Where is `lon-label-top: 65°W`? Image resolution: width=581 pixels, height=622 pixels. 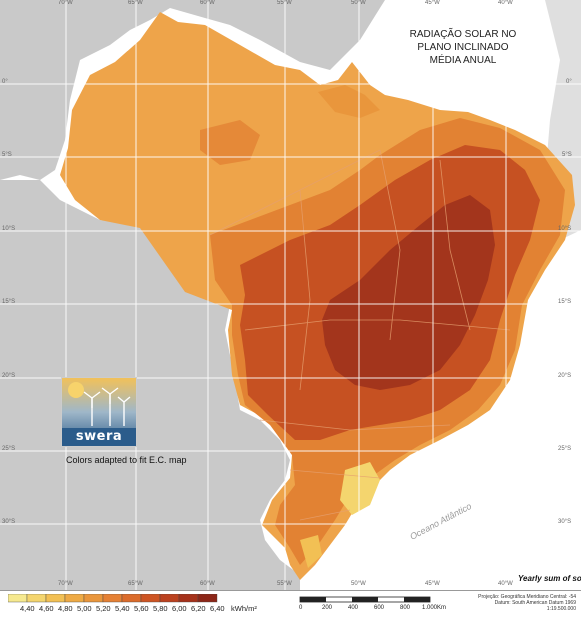
lon-label-top: 65°W is located at coordinates (135, 3).